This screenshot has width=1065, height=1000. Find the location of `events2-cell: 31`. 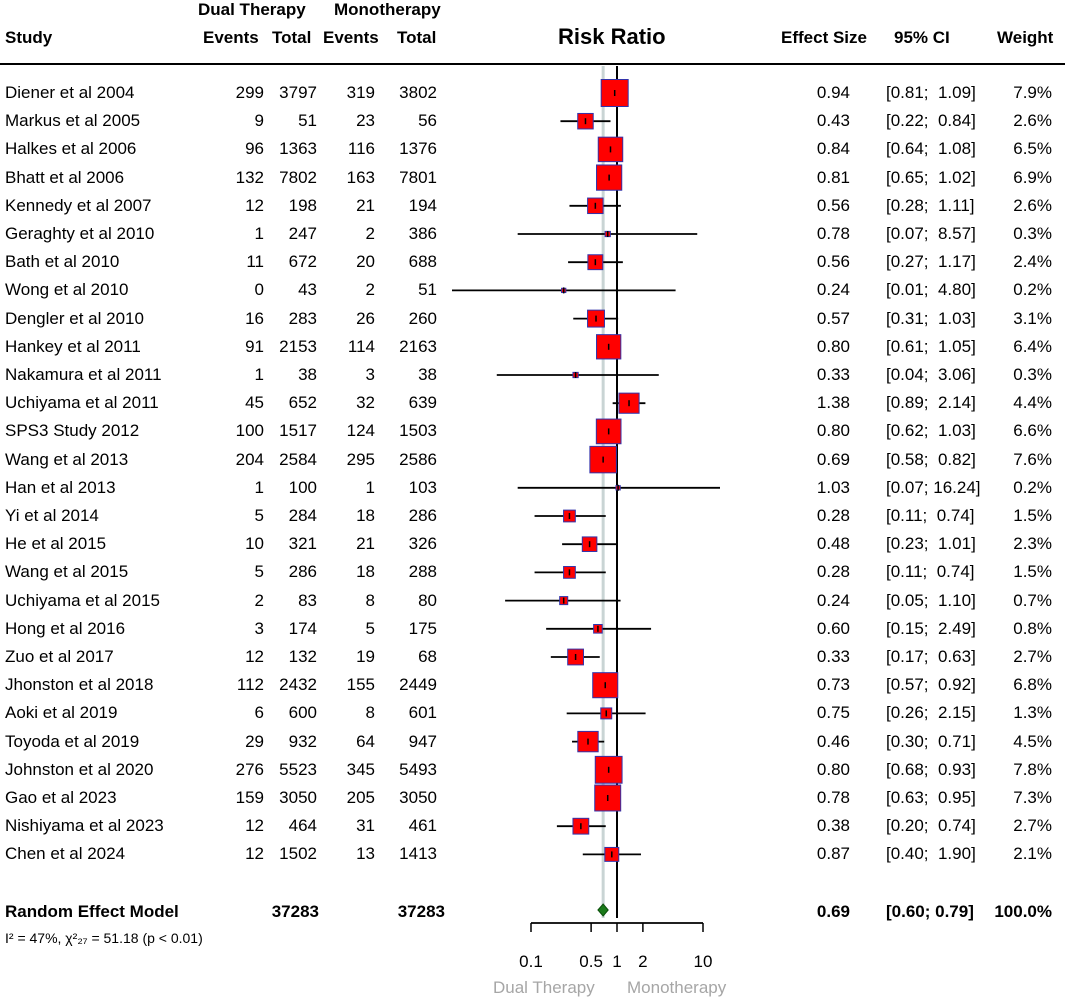

events2-cell: 31 is located at coordinates (365, 826).